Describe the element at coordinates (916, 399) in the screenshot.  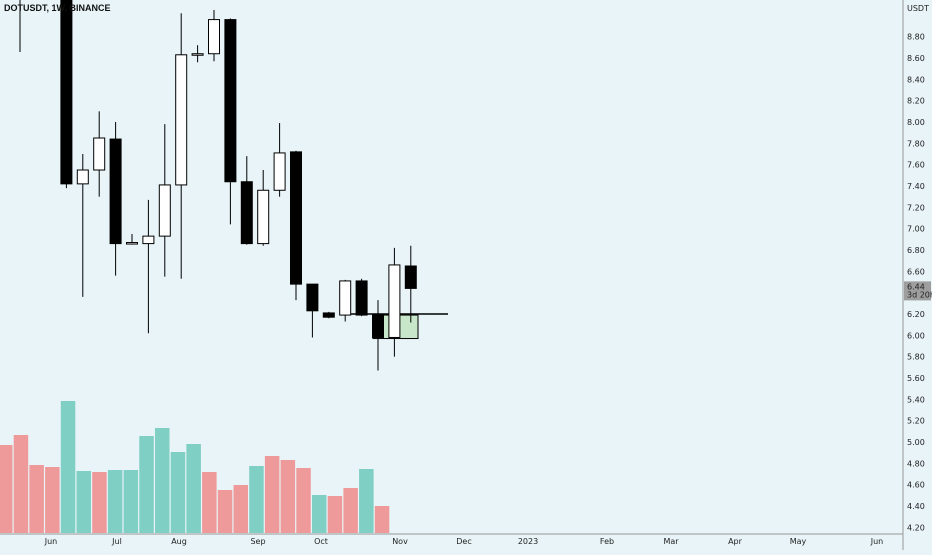
I see `y-tick-label: 5.40` at that location.